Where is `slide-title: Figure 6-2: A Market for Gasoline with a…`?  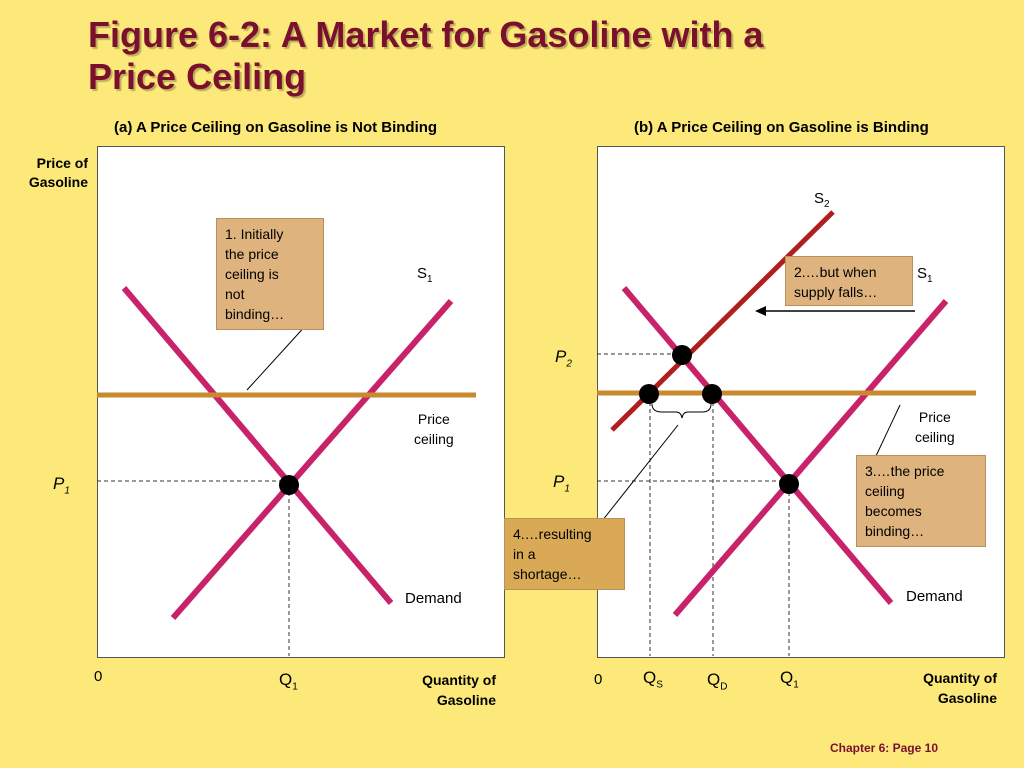 slide-title: Figure 6-2: A Market for Gasoline with a… is located at coordinates (518, 56).